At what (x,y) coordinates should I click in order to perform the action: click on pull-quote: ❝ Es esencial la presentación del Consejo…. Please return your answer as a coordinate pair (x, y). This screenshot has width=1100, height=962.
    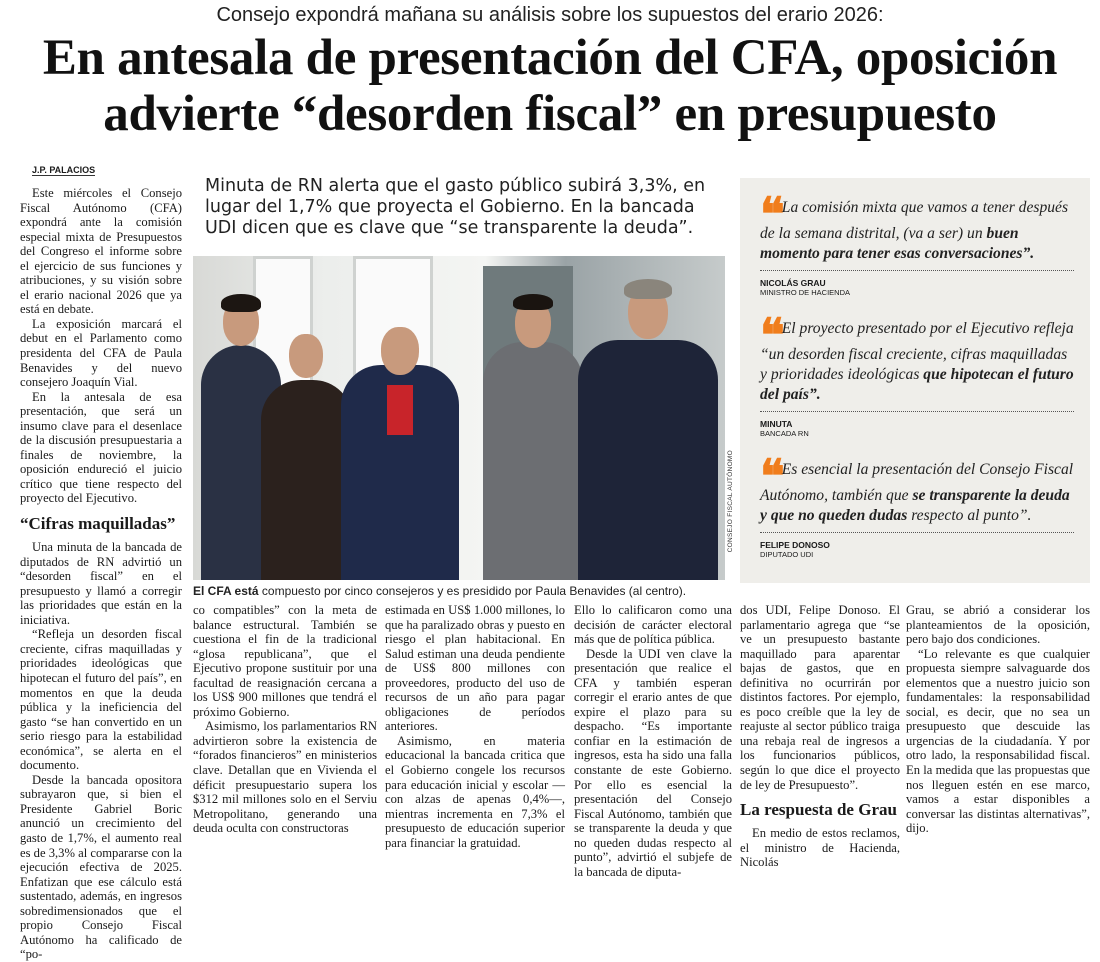
    Looking at the image, I should click on (917, 489).